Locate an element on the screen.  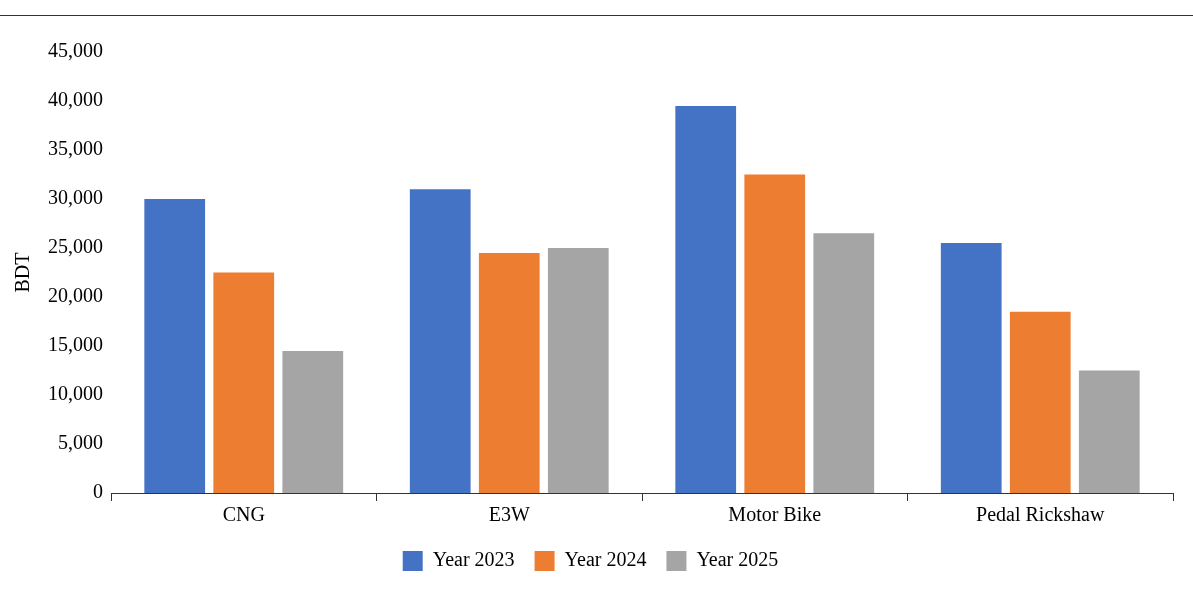
y-tick-label: 5,000 is located at coordinates (80, 442).